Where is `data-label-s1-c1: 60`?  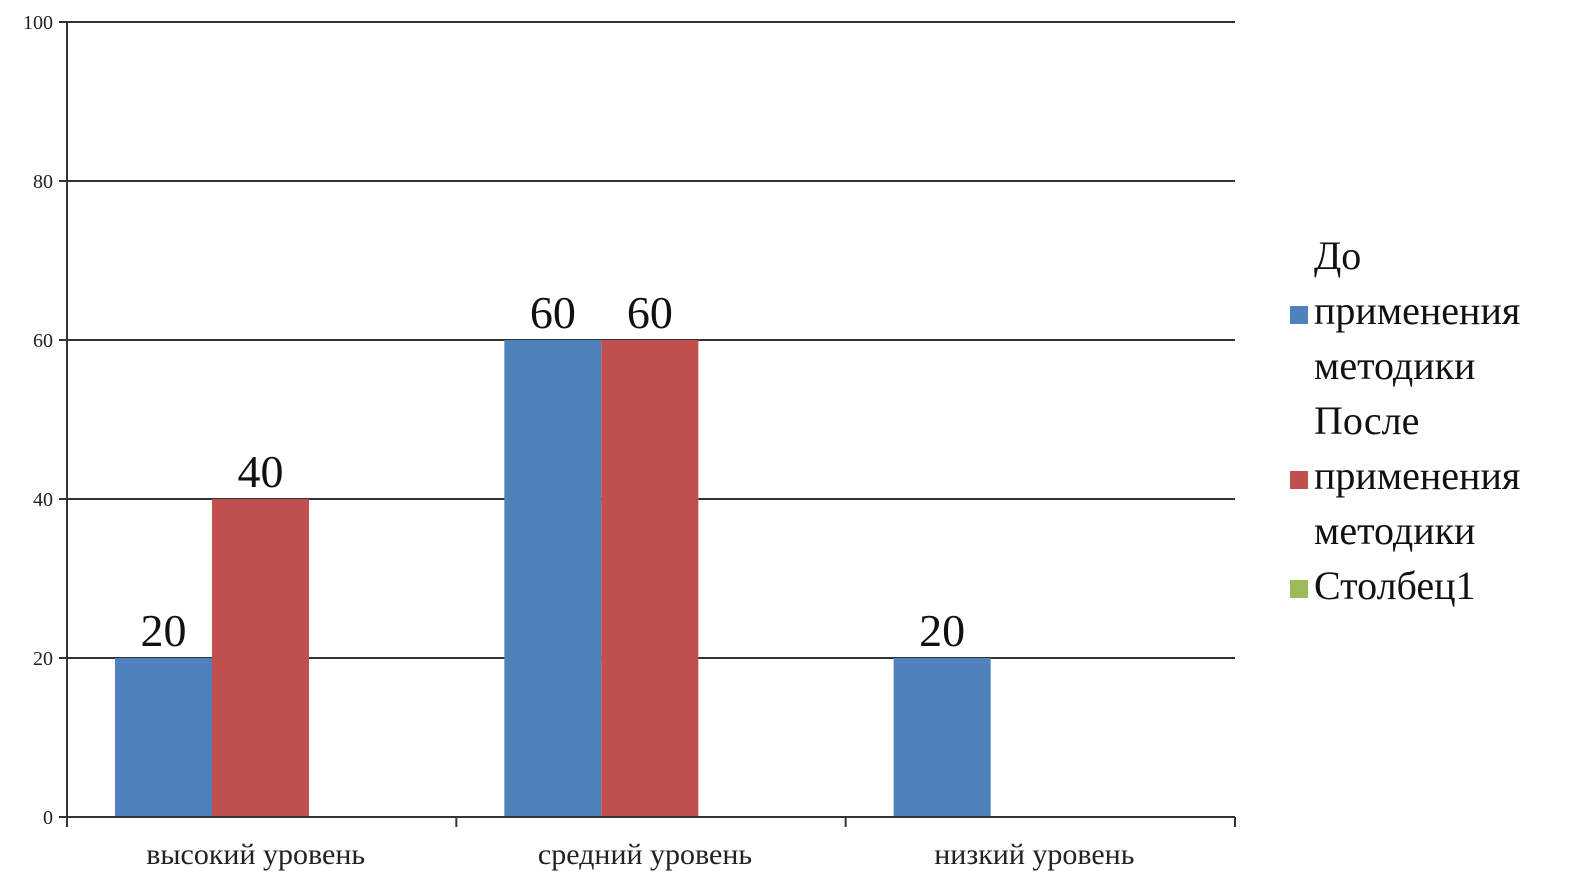
data-label-s1-c1: 60 is located at coordinates (650, 312).